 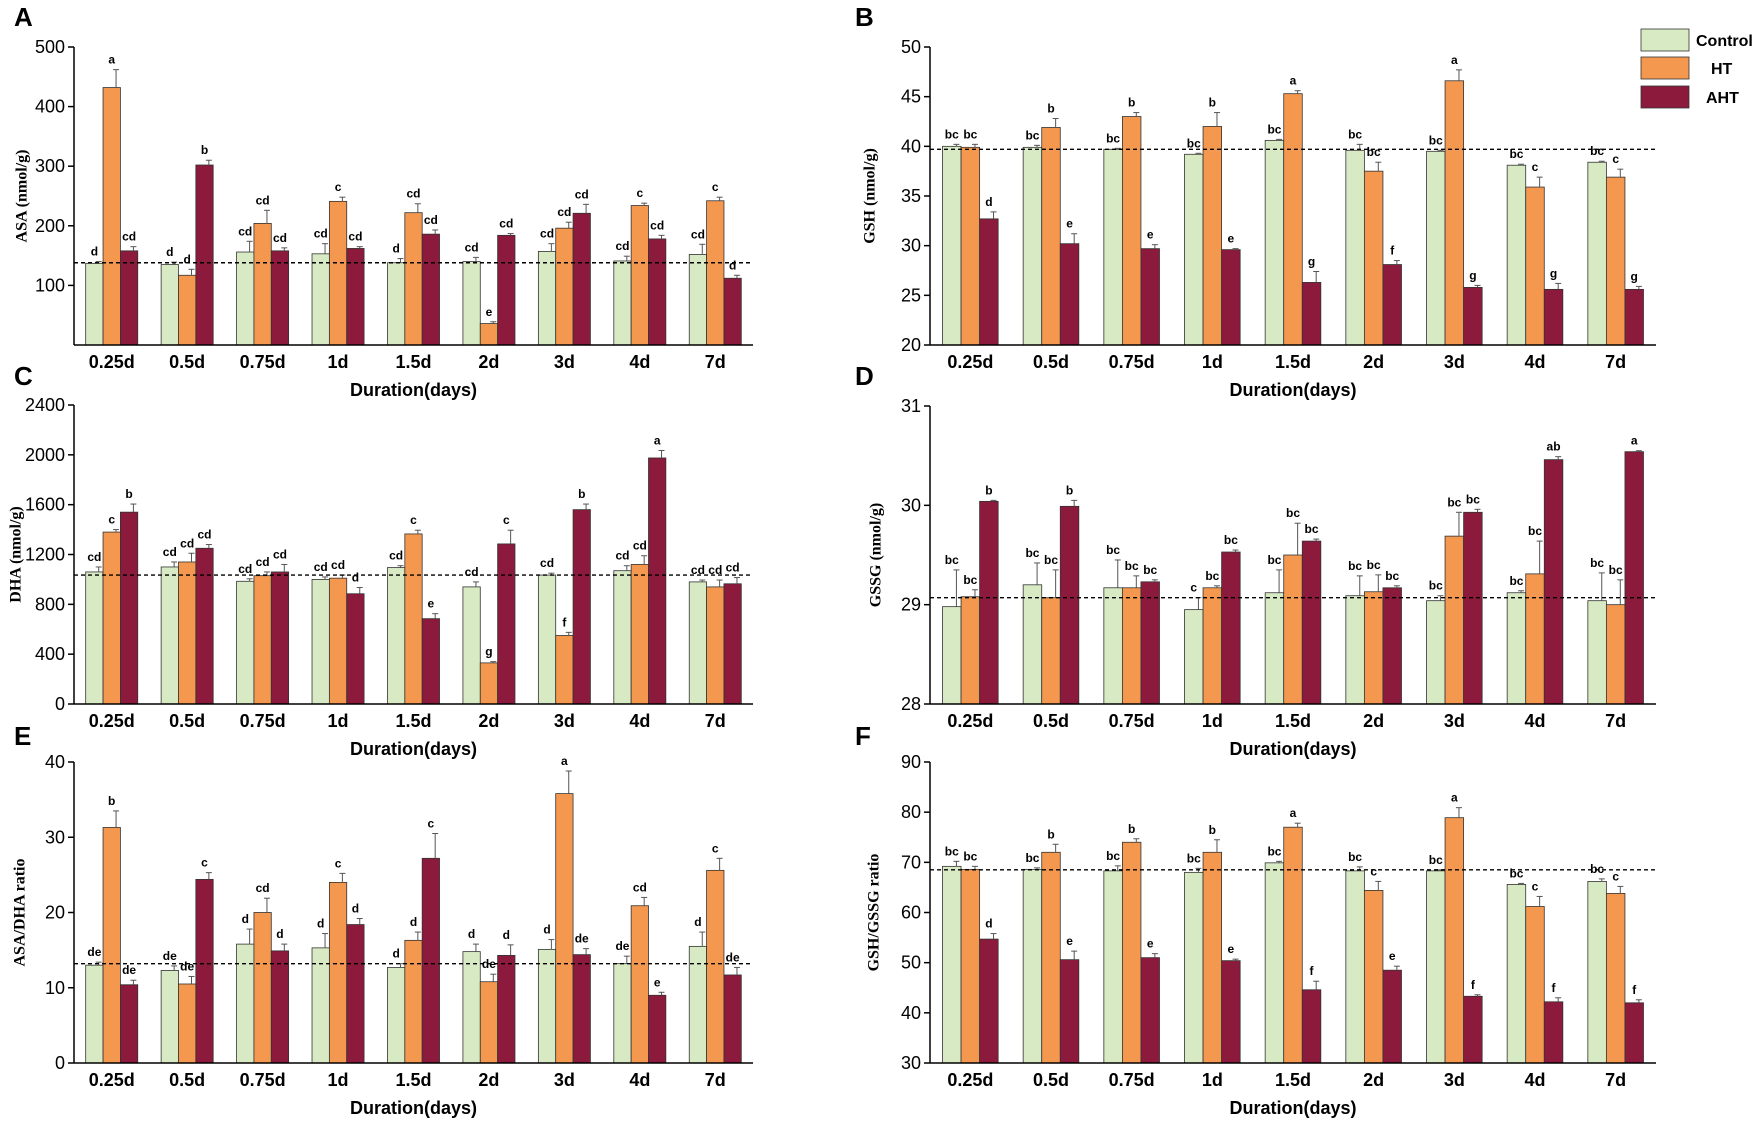 I want to click on significance-letter-c: c, so click(x=413, y=520).